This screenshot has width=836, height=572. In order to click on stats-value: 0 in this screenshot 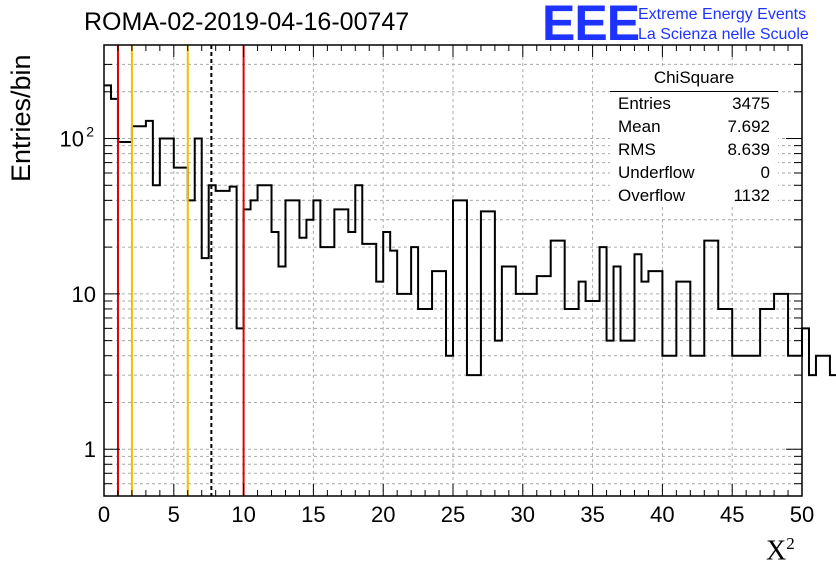, I will do `click(765, 172)`.